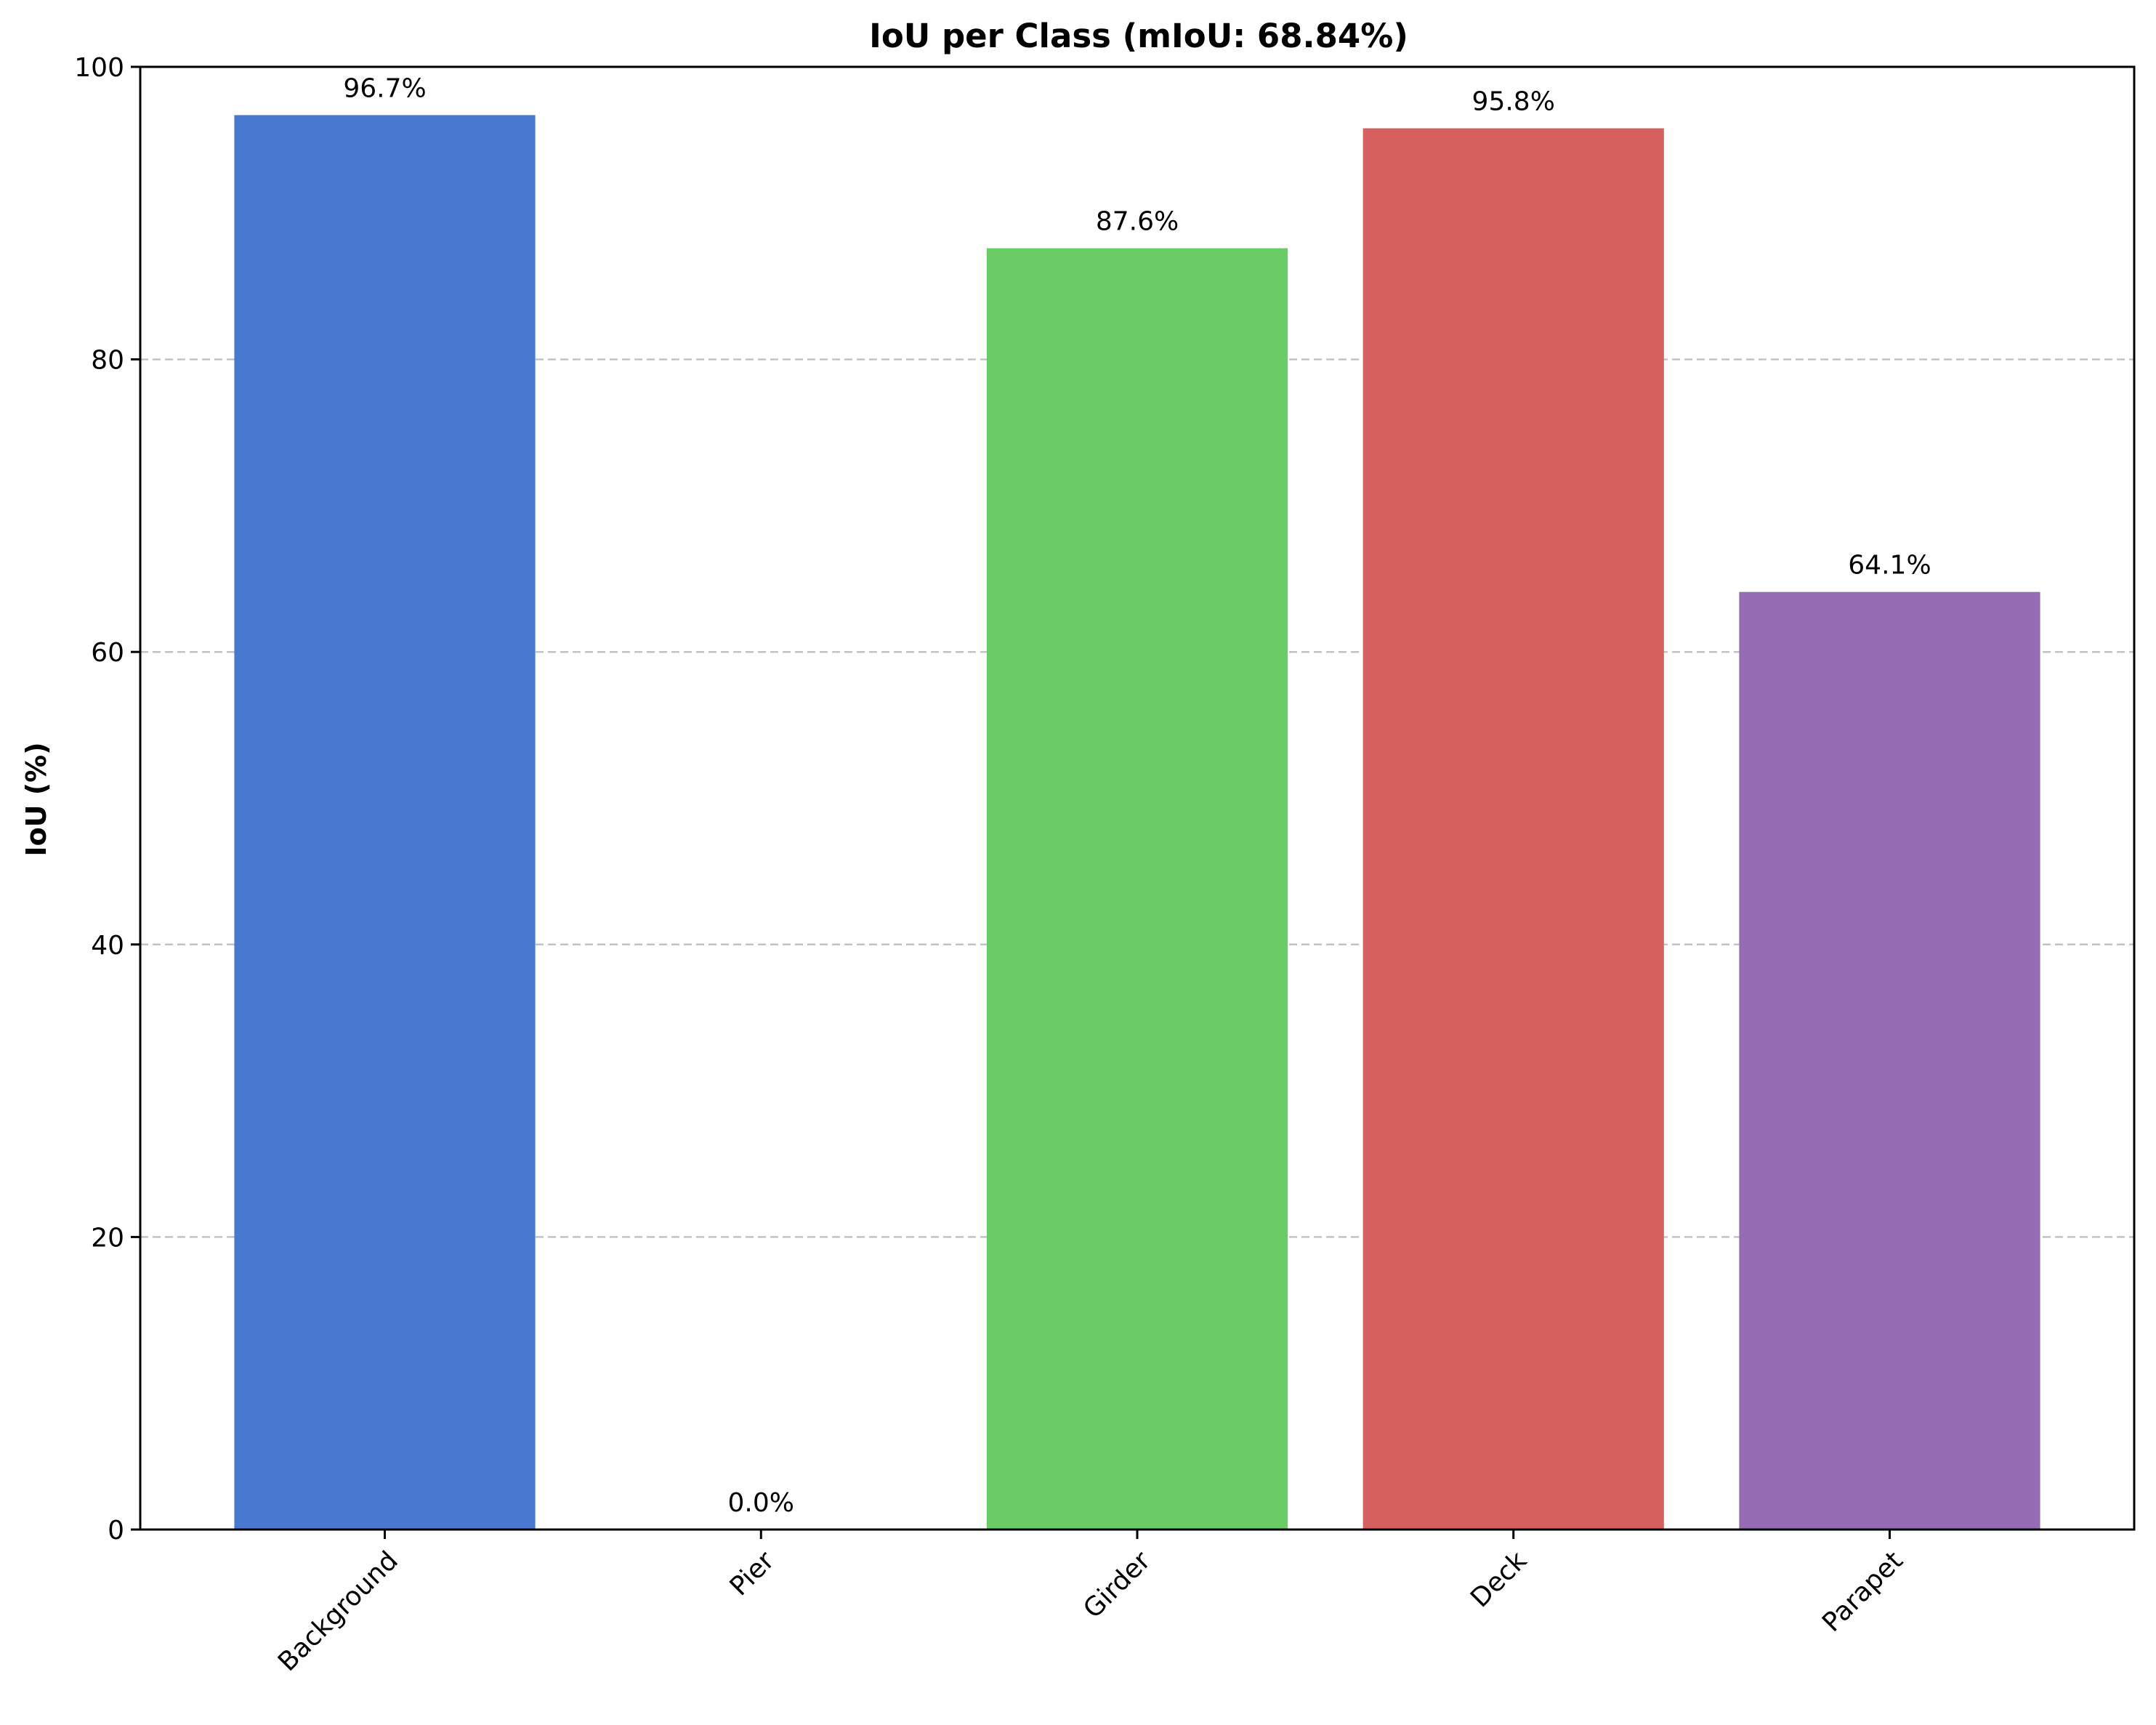 The height and width of the screenshot is (1725, 2156). What do you see at coordinates (107, 361) in the screenshot?
I see `y-tick-label-80: 80` at bounding box center [107, 361].